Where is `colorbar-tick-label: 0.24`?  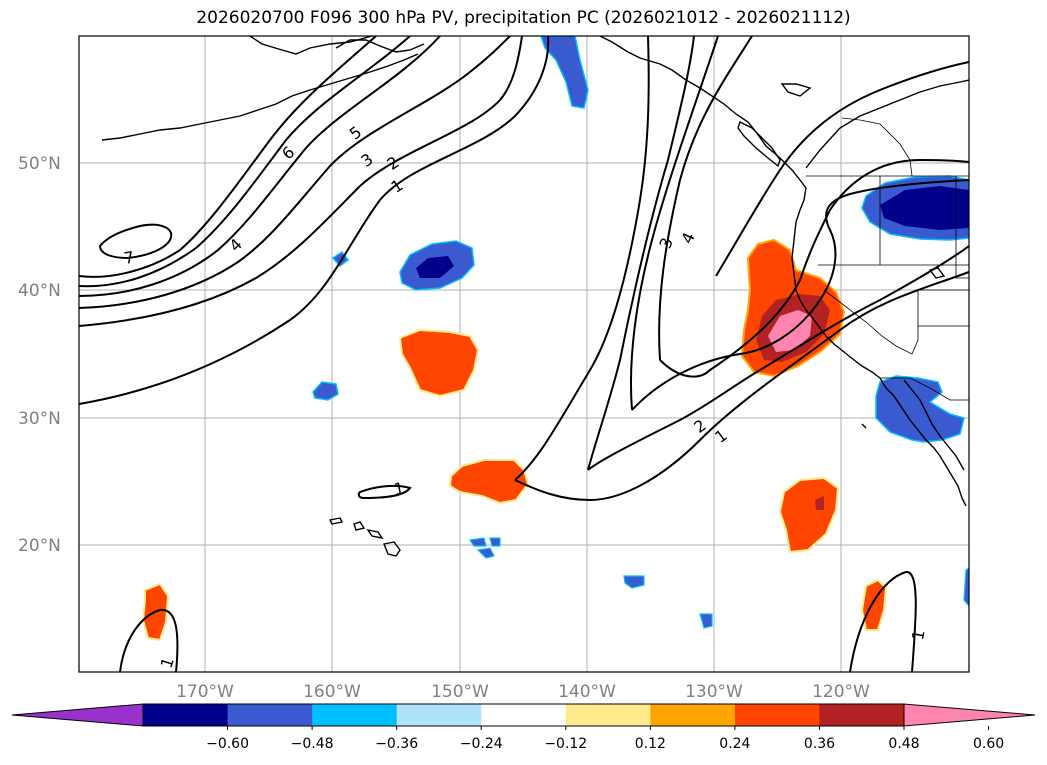 colorbar-tick-label: 0.24 is located at coordinates (734, 744).